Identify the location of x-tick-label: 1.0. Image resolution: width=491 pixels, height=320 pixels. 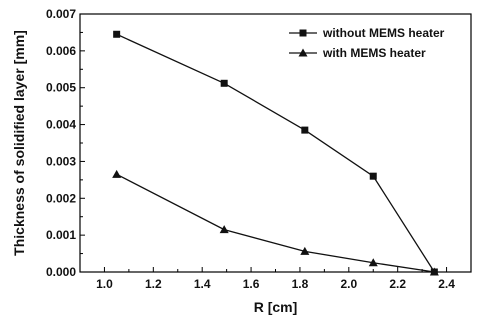
(104, 284).